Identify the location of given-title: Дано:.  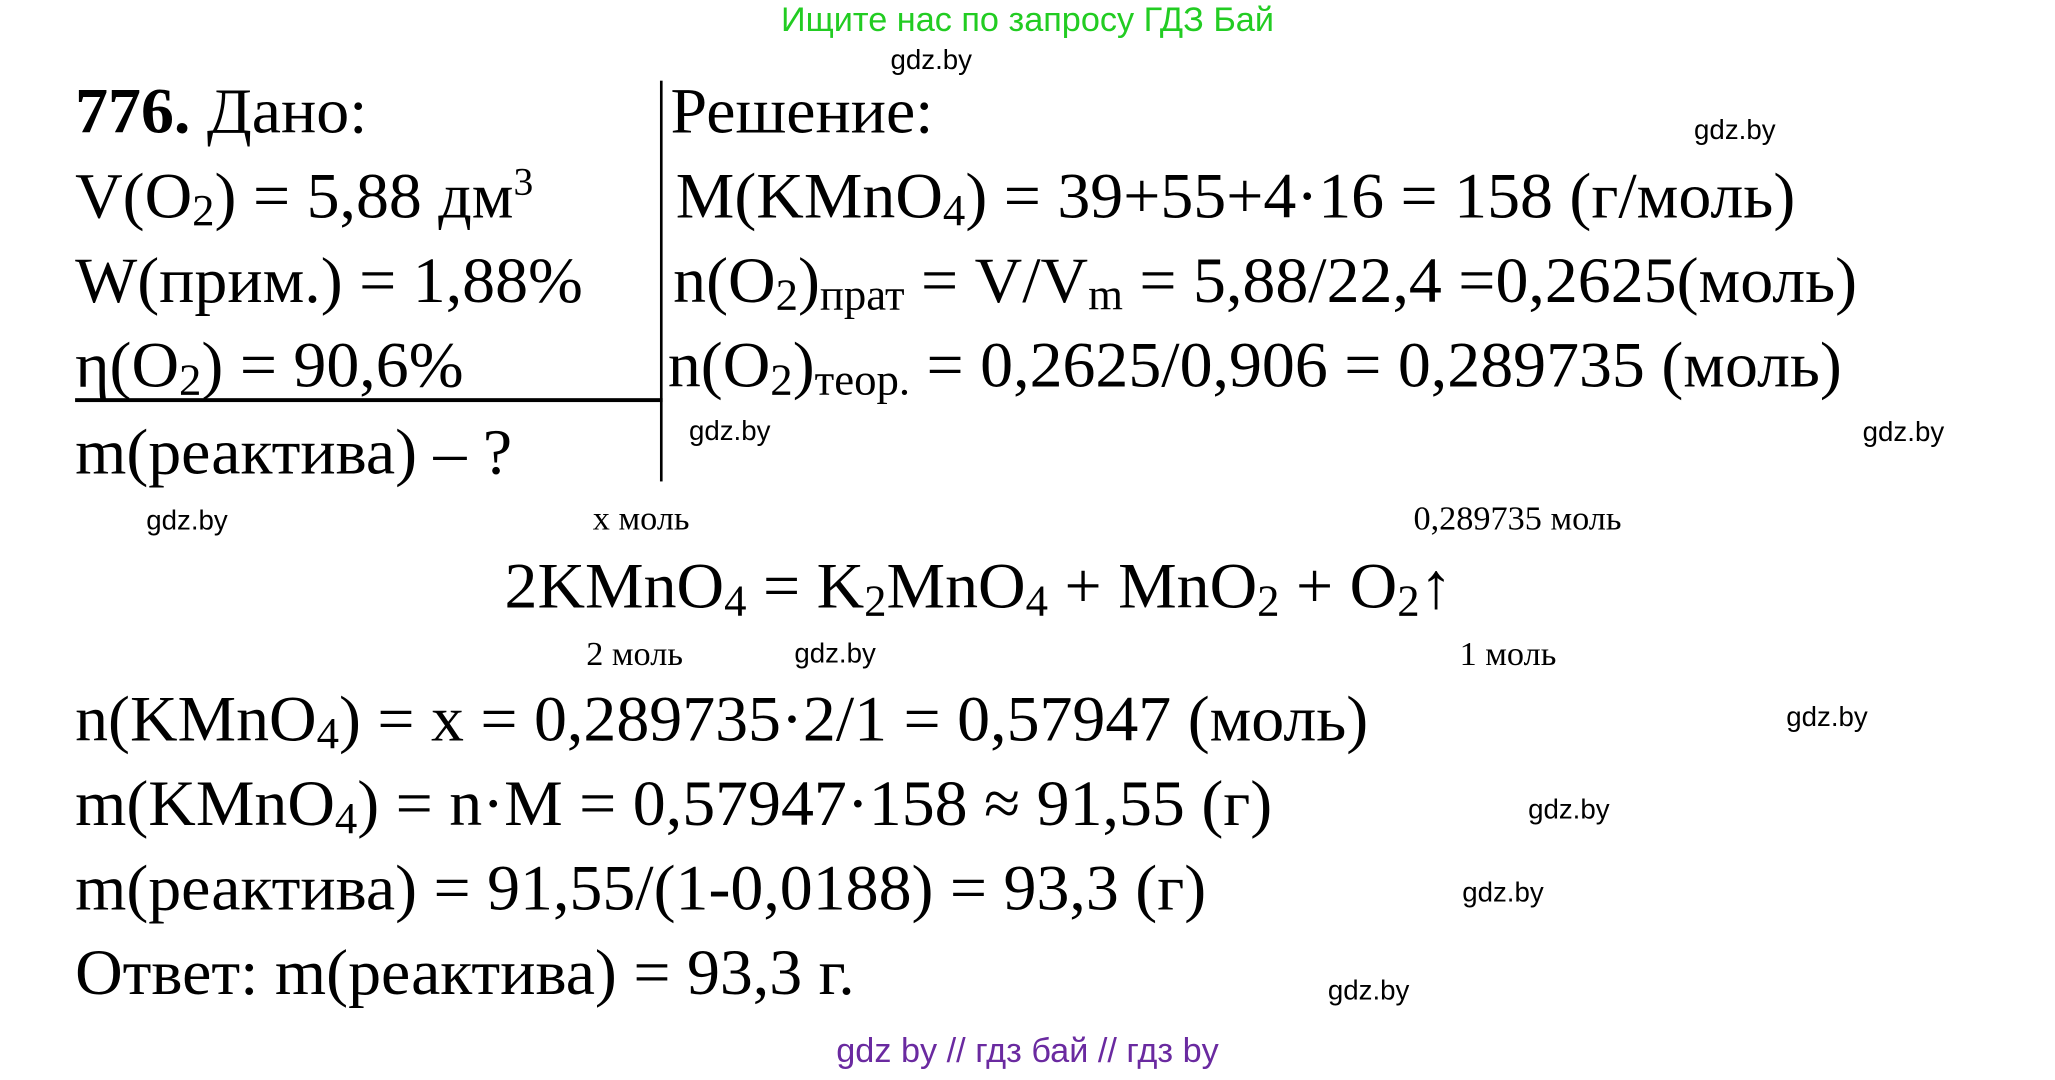
(287, 111).